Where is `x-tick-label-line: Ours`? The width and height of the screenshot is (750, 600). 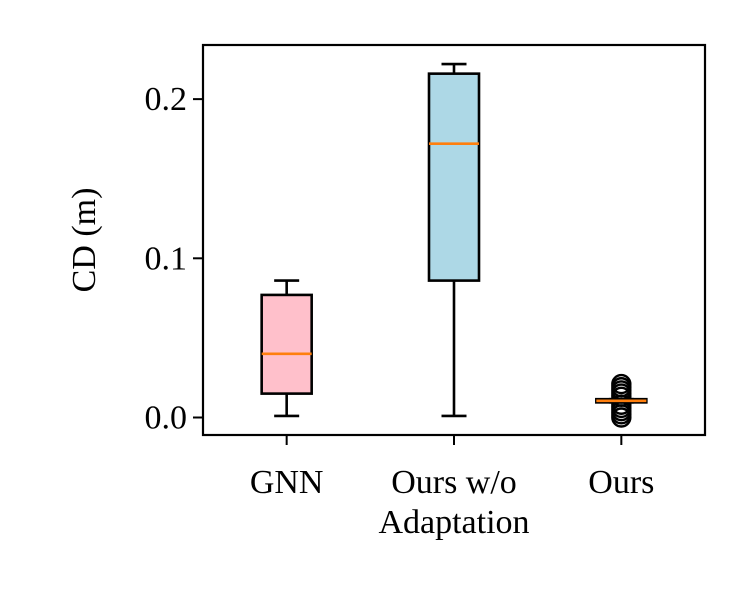 x-tick-label-line: Ours is located at coordinates (621, 482).